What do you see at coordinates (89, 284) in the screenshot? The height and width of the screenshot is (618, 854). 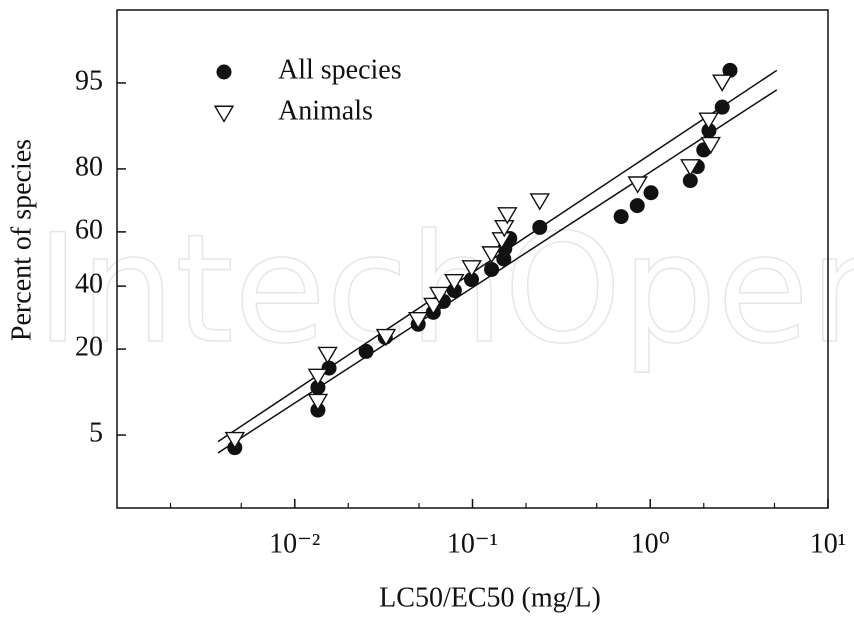 I see `y-tick-label: 40` at bounding box center [89, 284].